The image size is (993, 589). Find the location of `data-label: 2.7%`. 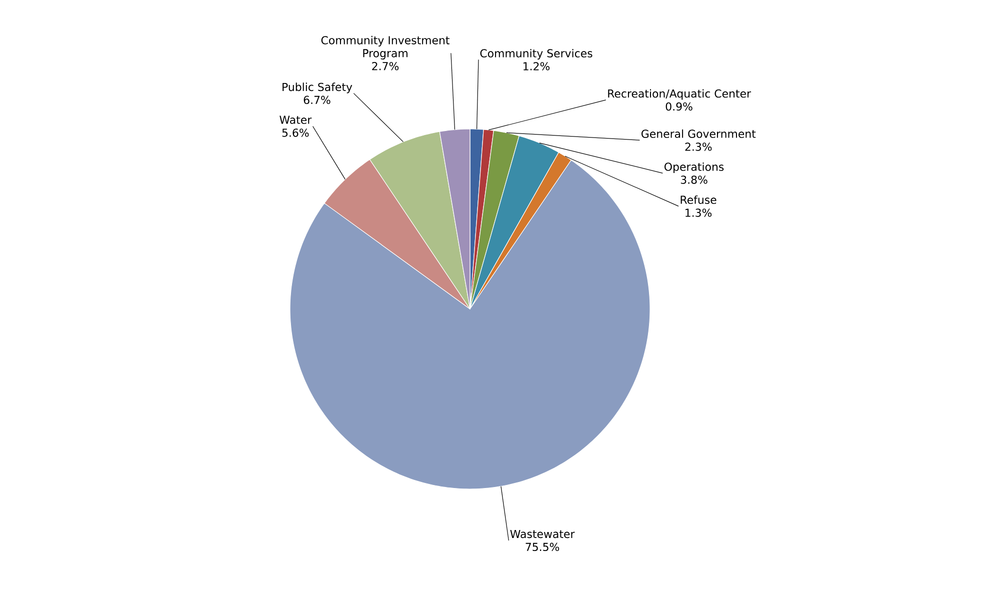

data-label: 2.7% is located at coordinates (385, 66).